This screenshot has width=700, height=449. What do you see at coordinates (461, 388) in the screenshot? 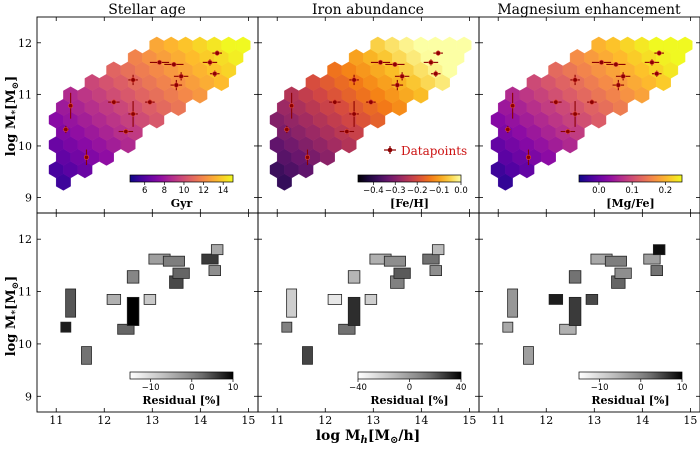
I see `colorbar-tick-label: 40` at bounding box center [461, 388].